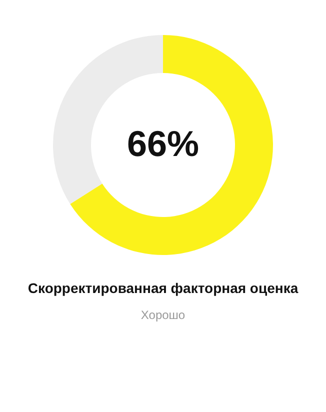  I want to click on text: 66%, so click(163, 143).